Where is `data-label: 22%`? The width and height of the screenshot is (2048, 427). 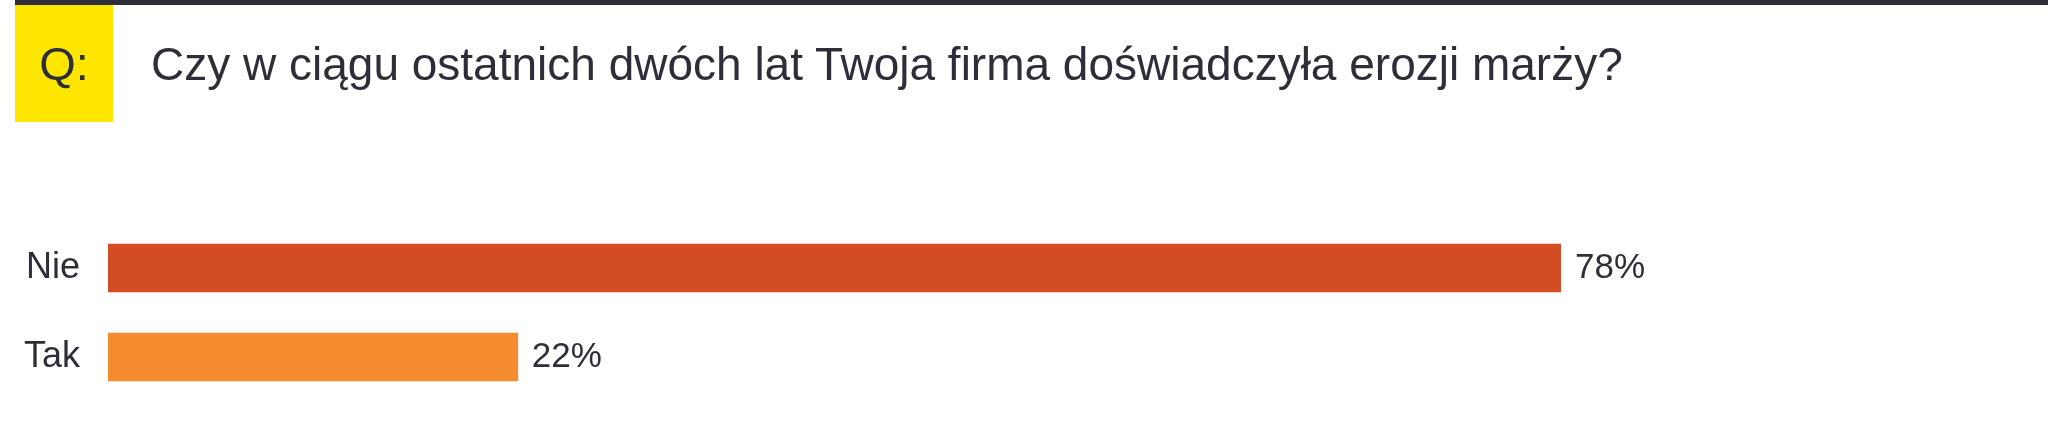
data-label: 22% is located at coordinates (566, 354).